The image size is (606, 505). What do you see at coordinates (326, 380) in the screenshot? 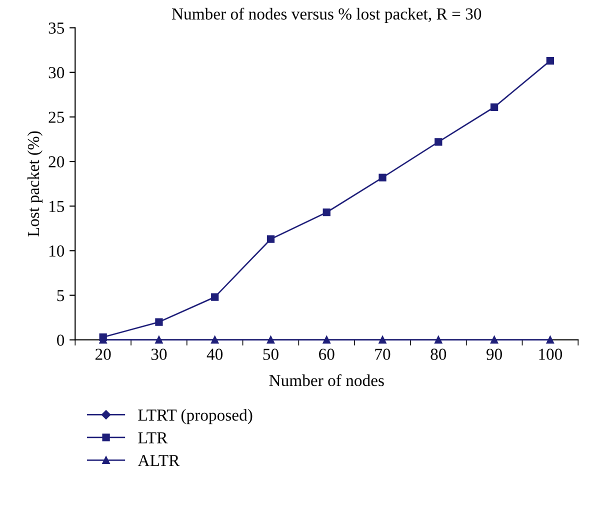
I see `x-axis-title: Number of nodes` at bounding box center [326, 380].